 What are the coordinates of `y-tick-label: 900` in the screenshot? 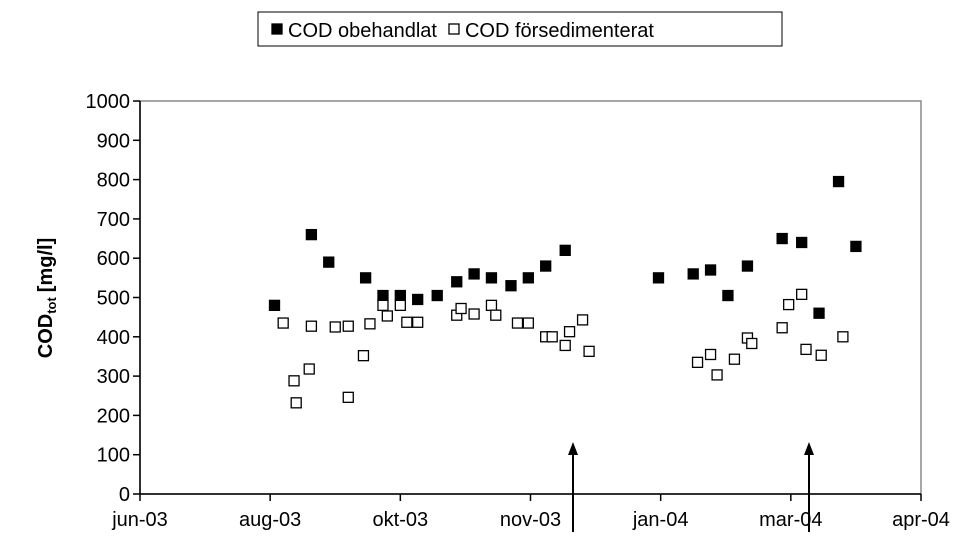 It's located at (113, 141).